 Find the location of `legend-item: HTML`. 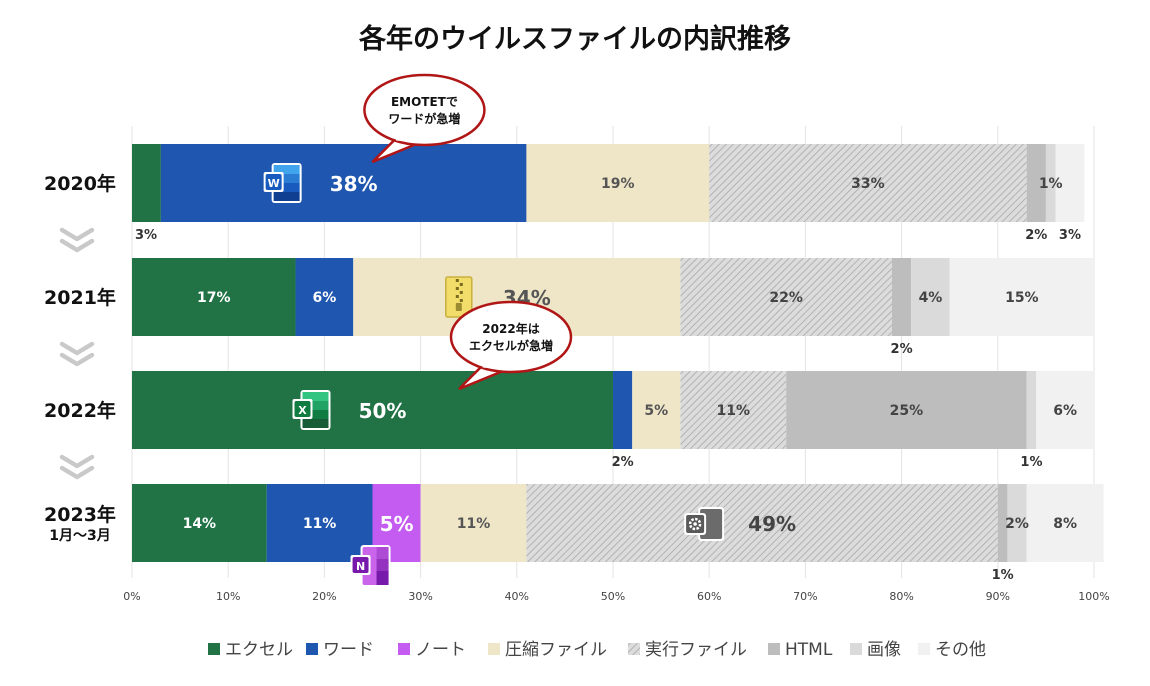

legend-item: HTML is located at coordinates (800, 650).